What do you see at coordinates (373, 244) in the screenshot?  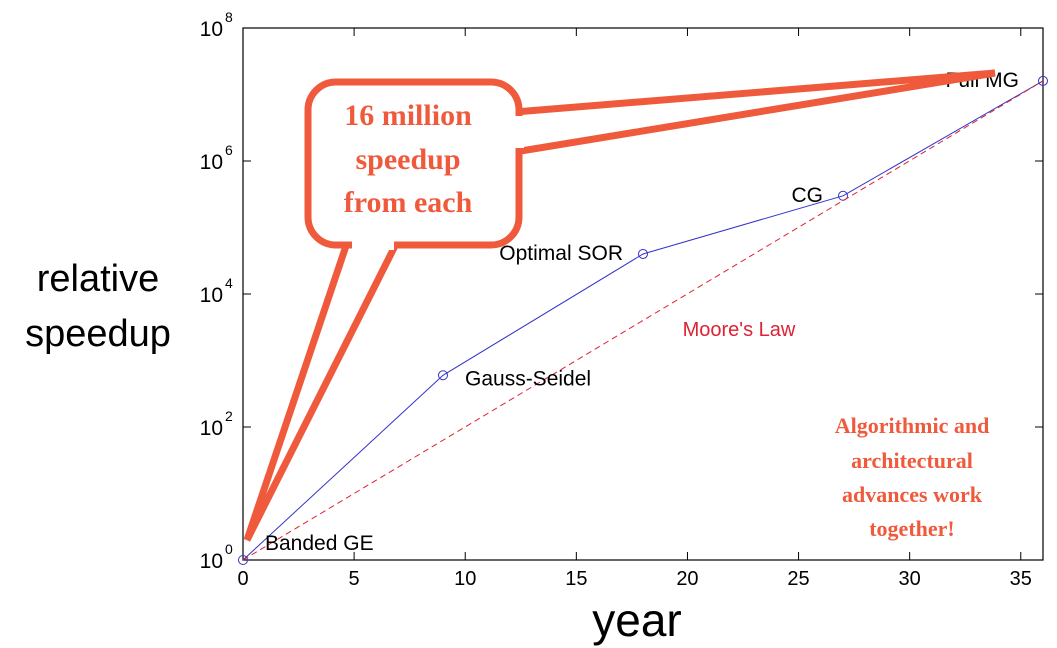 I see `callout-seam-bottom` at bounding box center [373, 244].